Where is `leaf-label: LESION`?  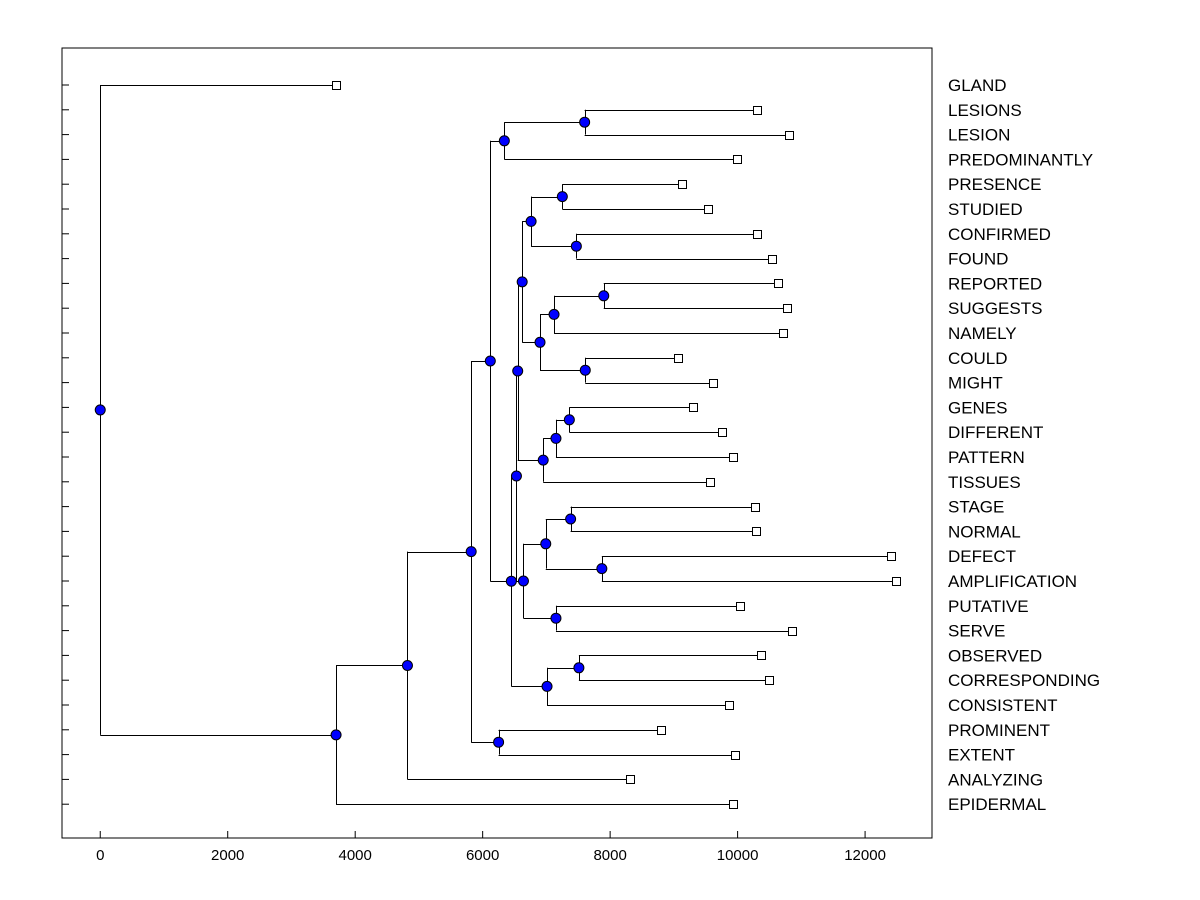
leaf-label: LESION is located at coordinates (979, 135).